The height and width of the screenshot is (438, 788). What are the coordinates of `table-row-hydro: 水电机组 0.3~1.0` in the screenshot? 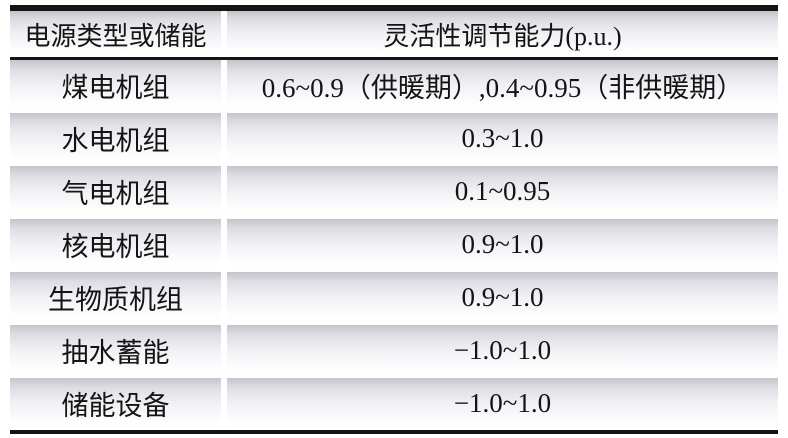 It's located at (394, 138).